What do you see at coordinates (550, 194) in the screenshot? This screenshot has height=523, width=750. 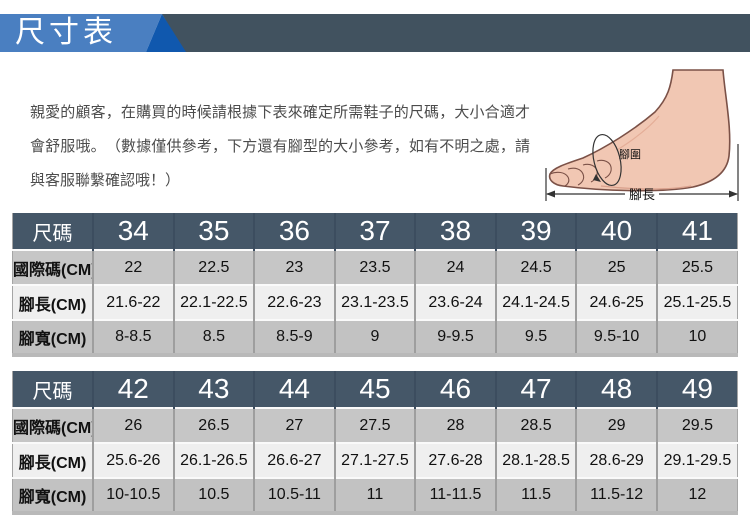 I see `length-arrow-left` at bounding box center [550, 194].